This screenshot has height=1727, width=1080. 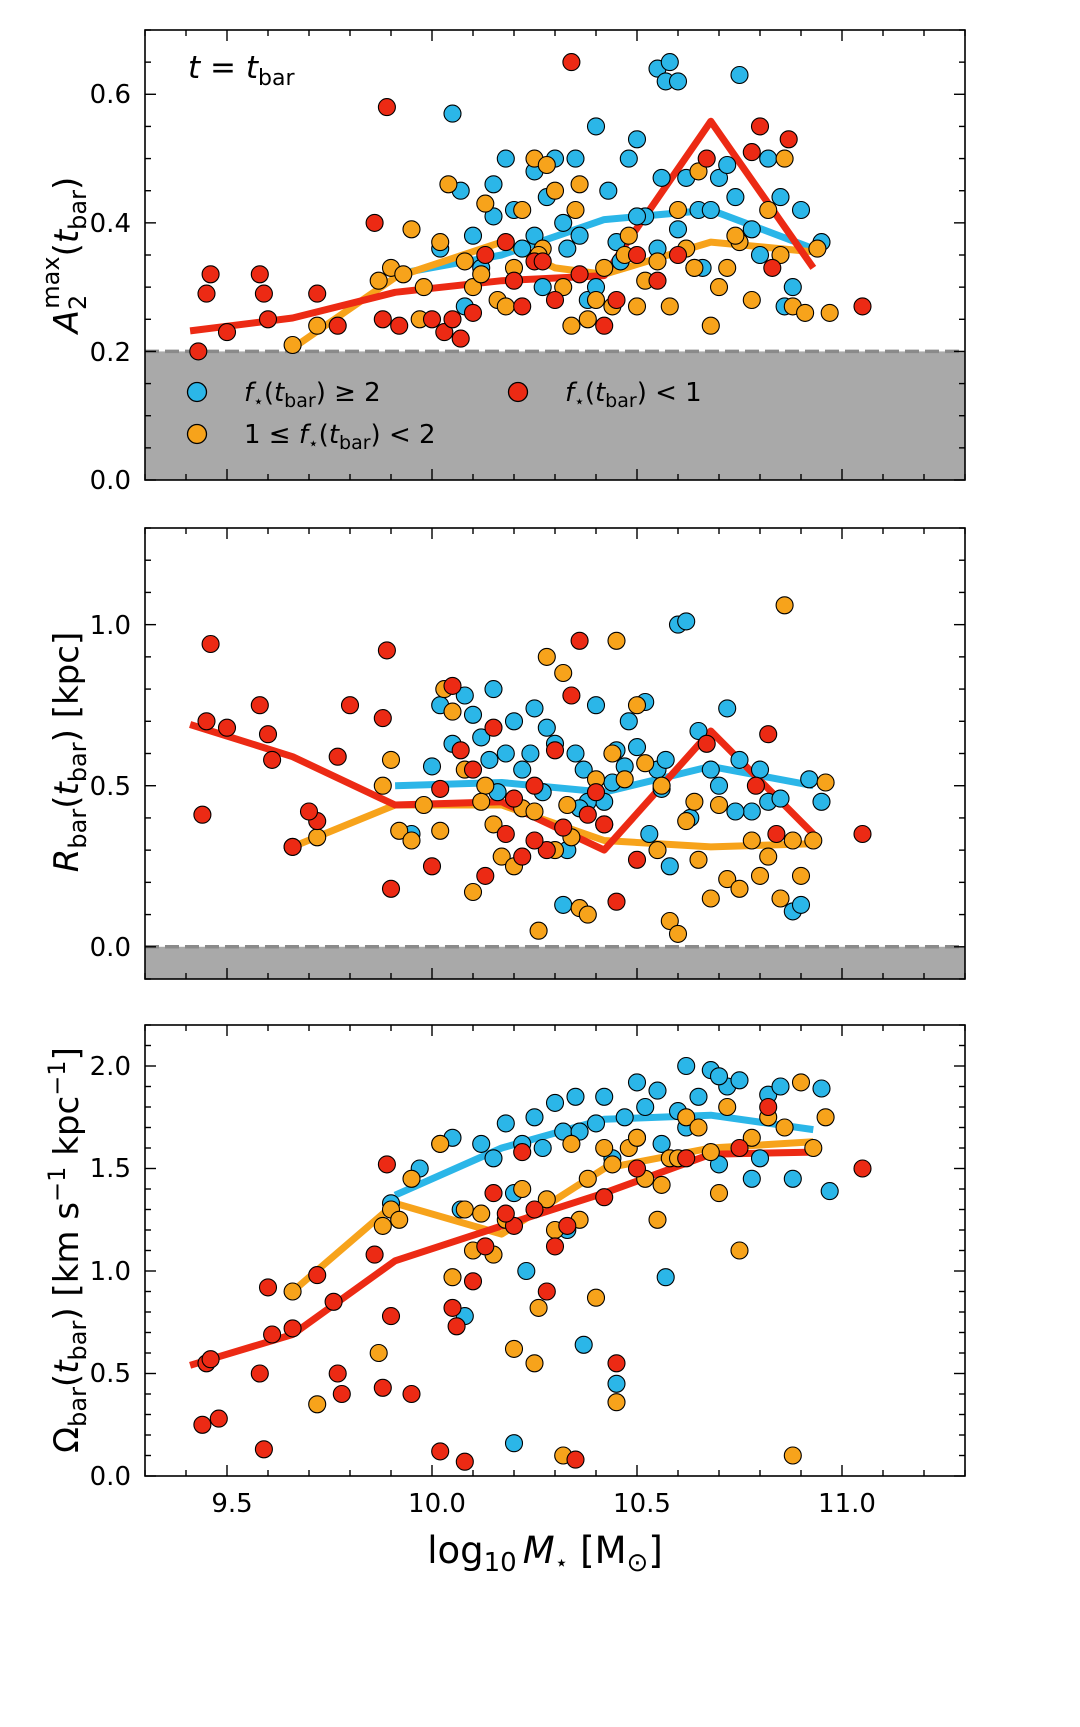 What do you see at coordinates (603, 1155) in the screenshot?
I see `median-line-high` at bounding box center [603, 1155].